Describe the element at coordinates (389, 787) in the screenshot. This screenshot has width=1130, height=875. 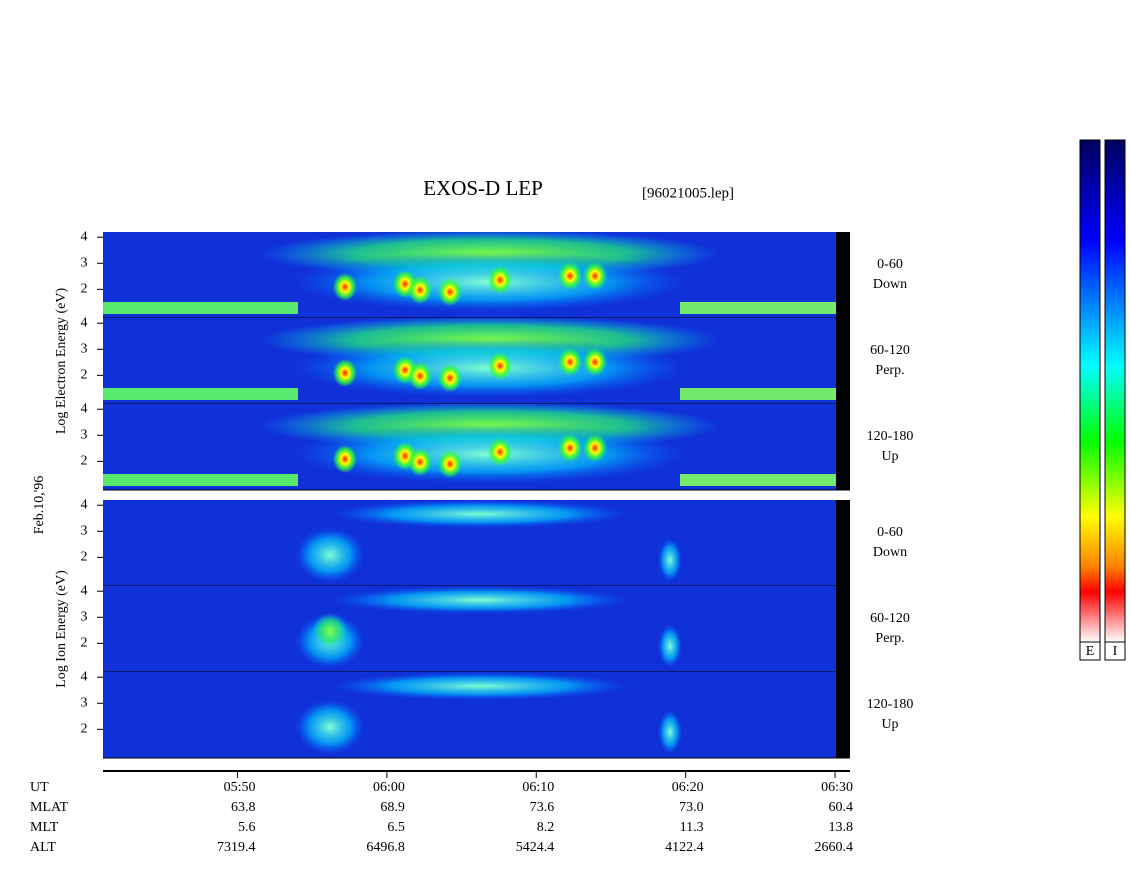
I see `x-tick-label: 06:00` at that location.